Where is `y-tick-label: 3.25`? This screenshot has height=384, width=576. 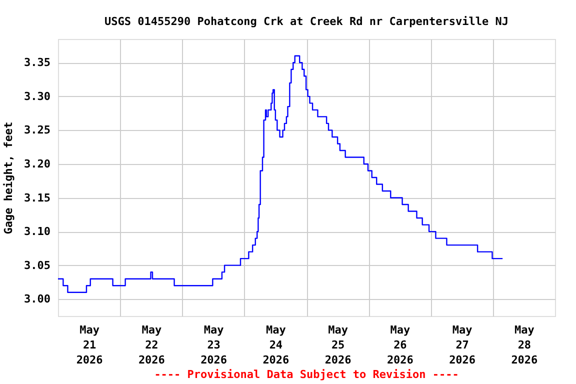 y-tick-label: 3.25 is located at coordinates (37, 130).